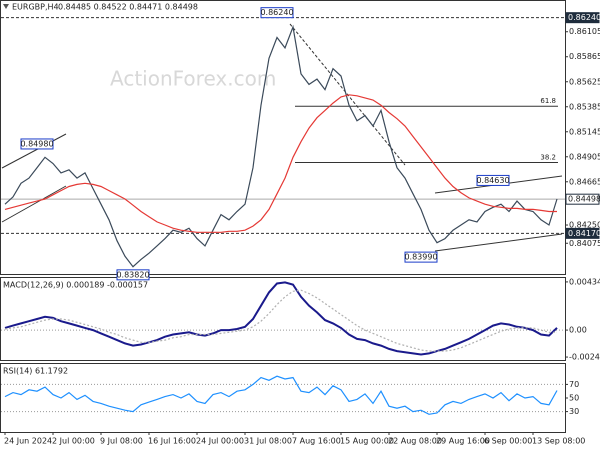 This screenshot has width=600, height=450. I want to click on y-tick-label: 0.004347, so click(584, 281).